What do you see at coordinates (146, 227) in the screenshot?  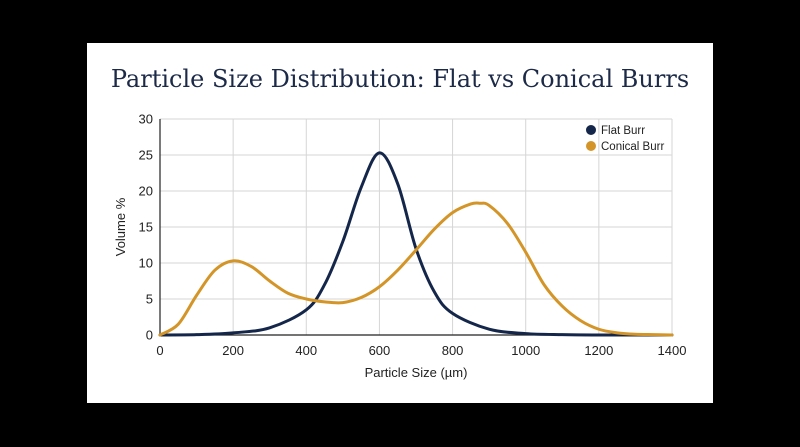 I see `y-tick-label: 15` at bounding box center [146, 227].